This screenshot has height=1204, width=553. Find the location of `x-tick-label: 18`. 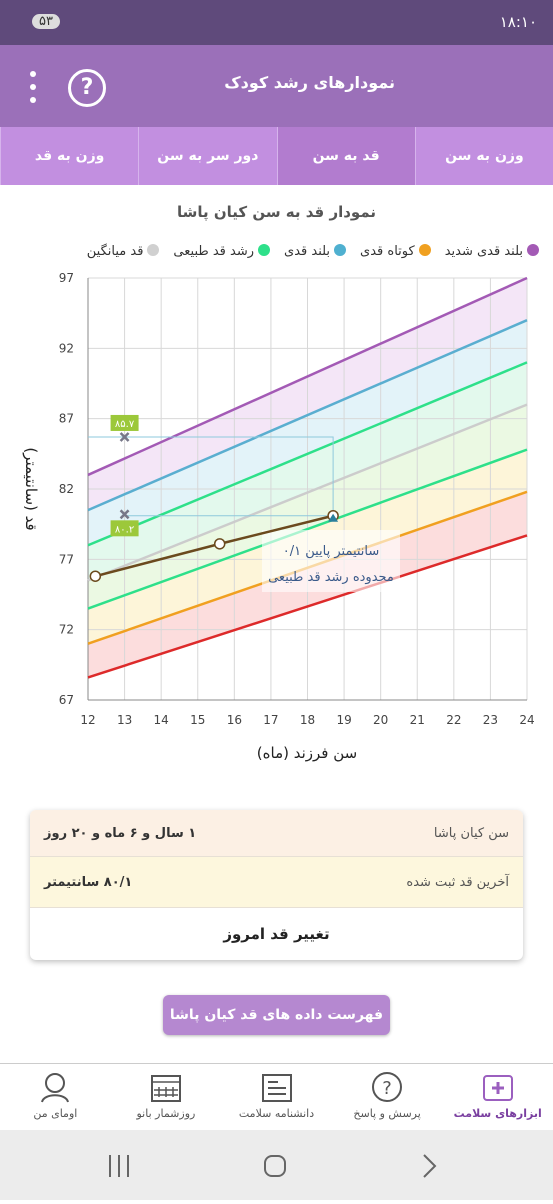

x-tick-label: 18 is located at coordinates (307, 720).